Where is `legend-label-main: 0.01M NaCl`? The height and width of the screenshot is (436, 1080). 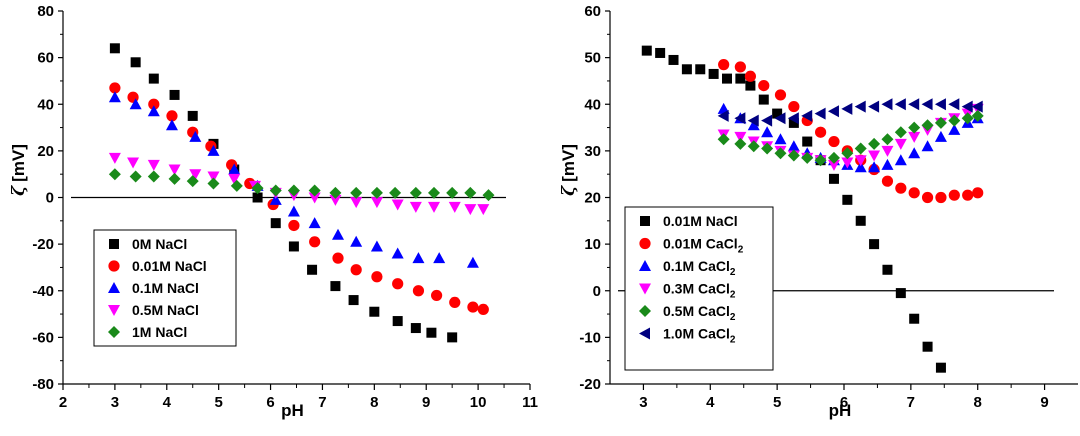 legend-label-main: 0.01M NaCl is located at coordinates (700, 221).